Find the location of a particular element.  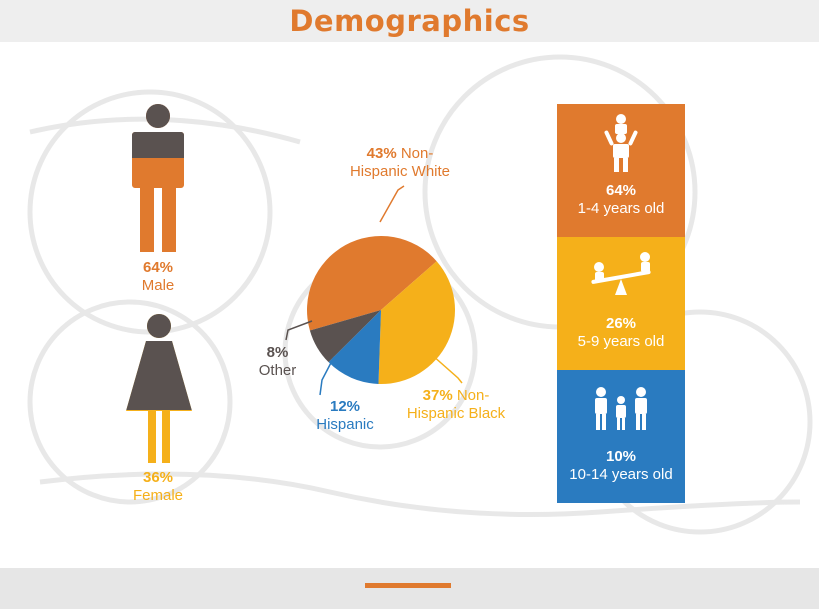

header-bar: Demographics is located at coordinates (409, 21).